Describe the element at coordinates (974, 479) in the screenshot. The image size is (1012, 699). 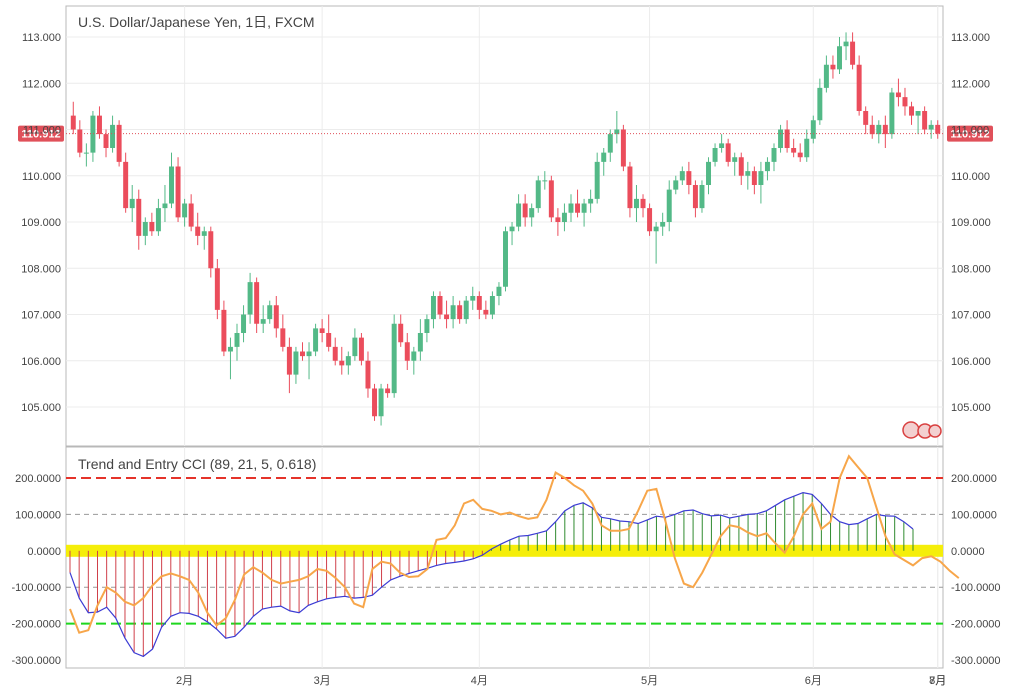
I see `cci-tick-label-right: 200.0000` at that location.